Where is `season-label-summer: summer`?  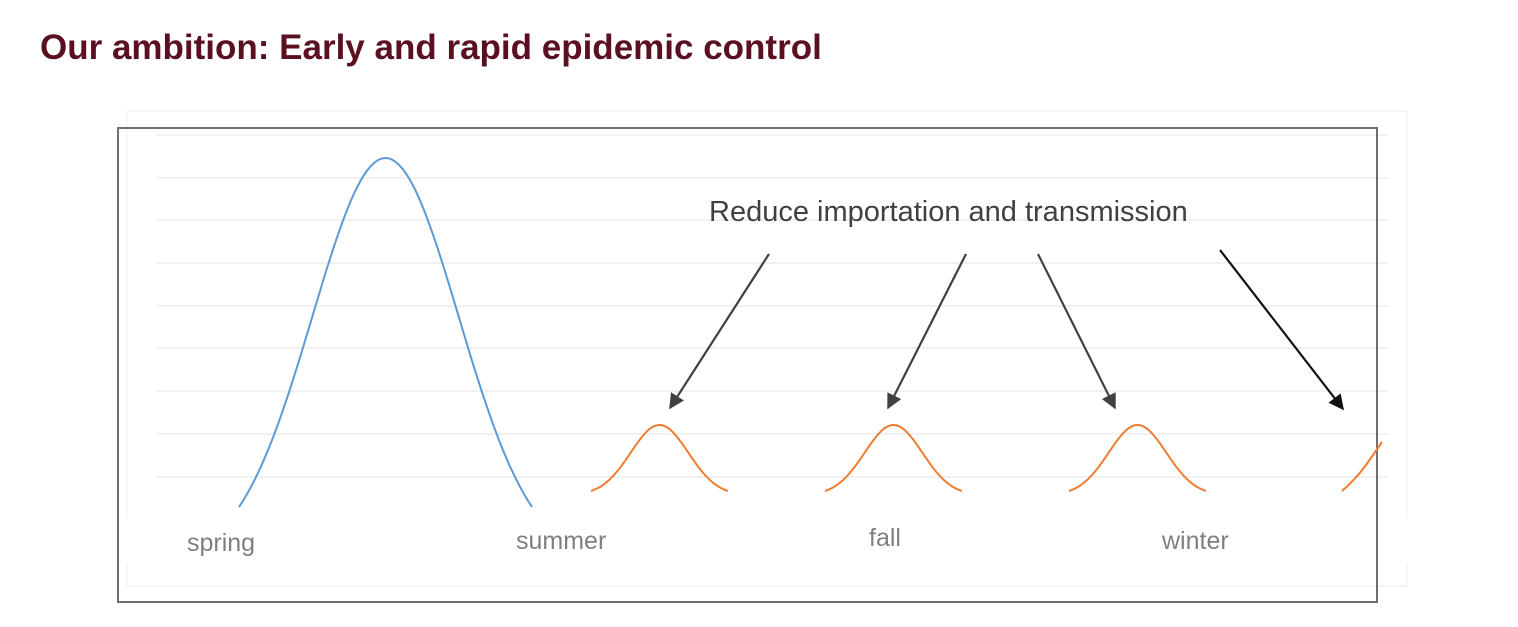
season-label-summer: summer is located at coordinates (561, 541).